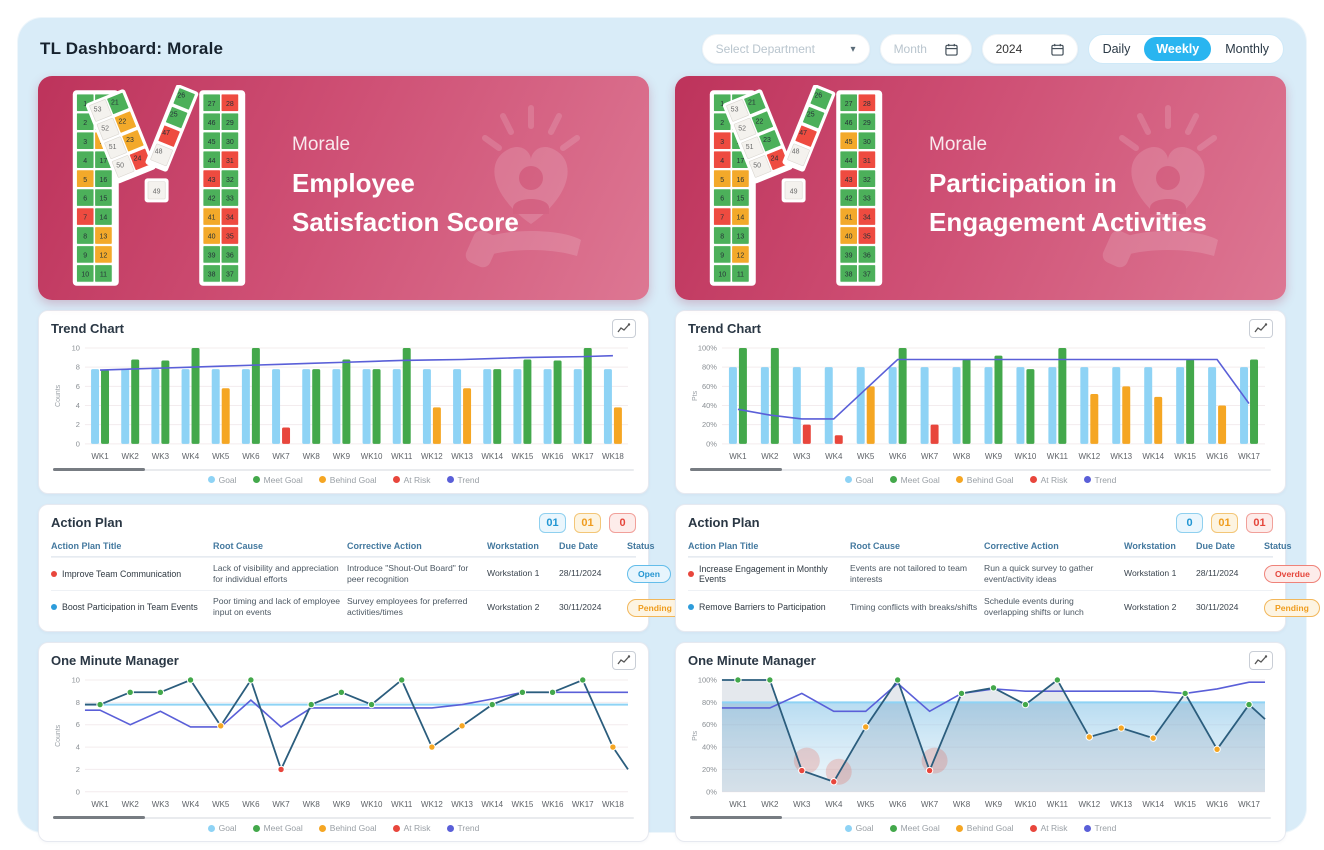 This screenshot has width=1324, height=850. What do you see at coordinates (98, 110) in the screenshot?
I see `svg-text: 53` at bounding box center [98, 110].